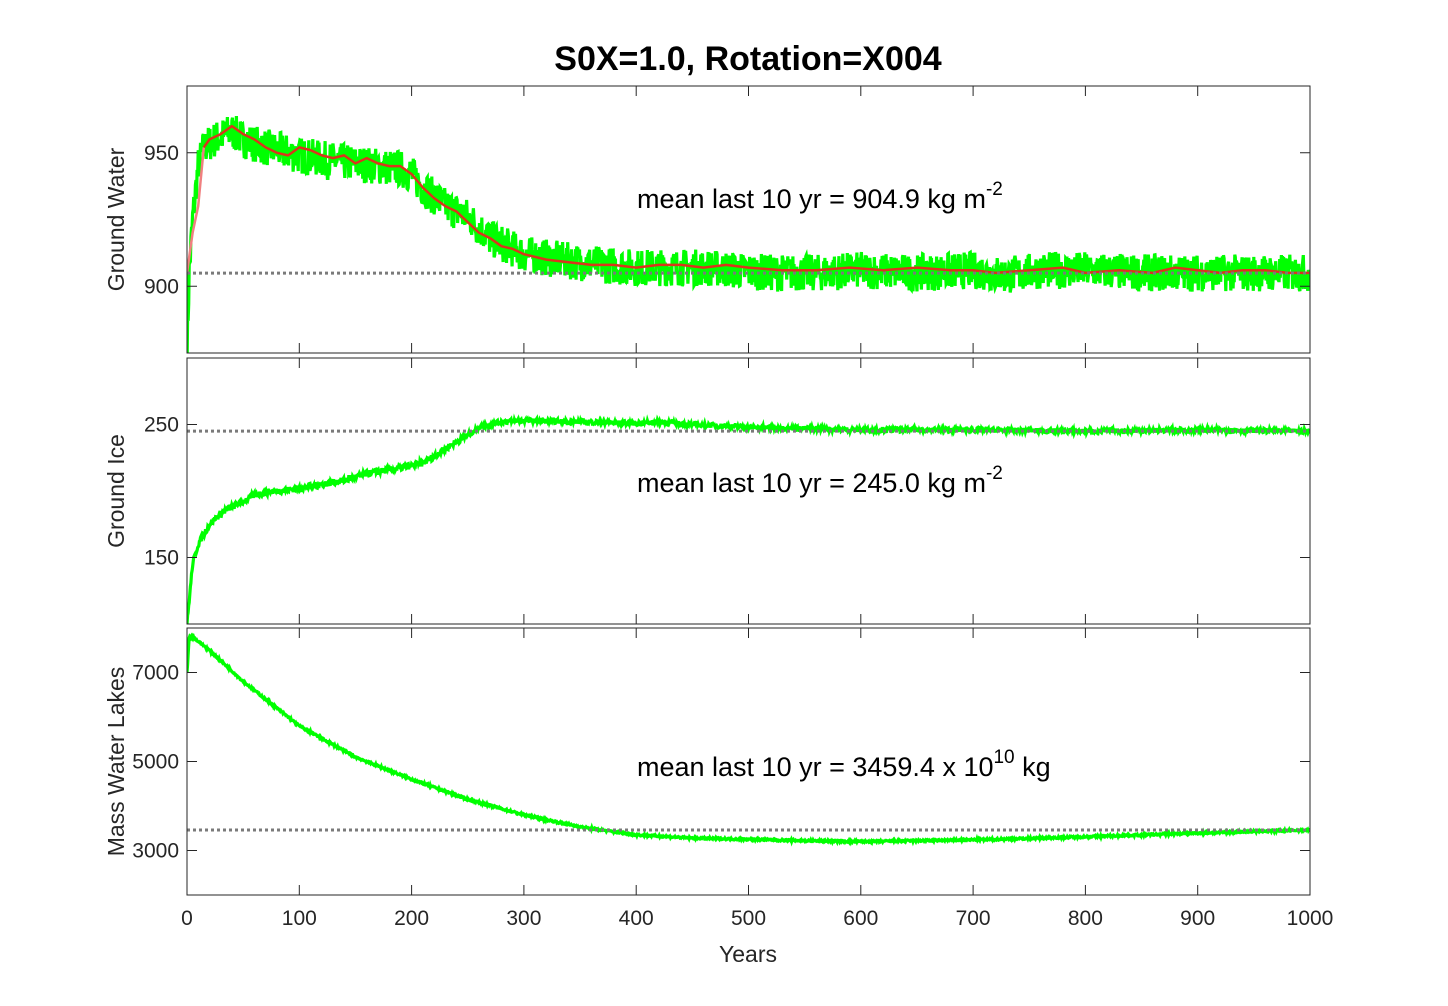 The width and height of the screenshot is (1448, 1006). I want to click on mean-annotation: mean last 10 yr = 245.0 kg m-2, so click(820, 480).